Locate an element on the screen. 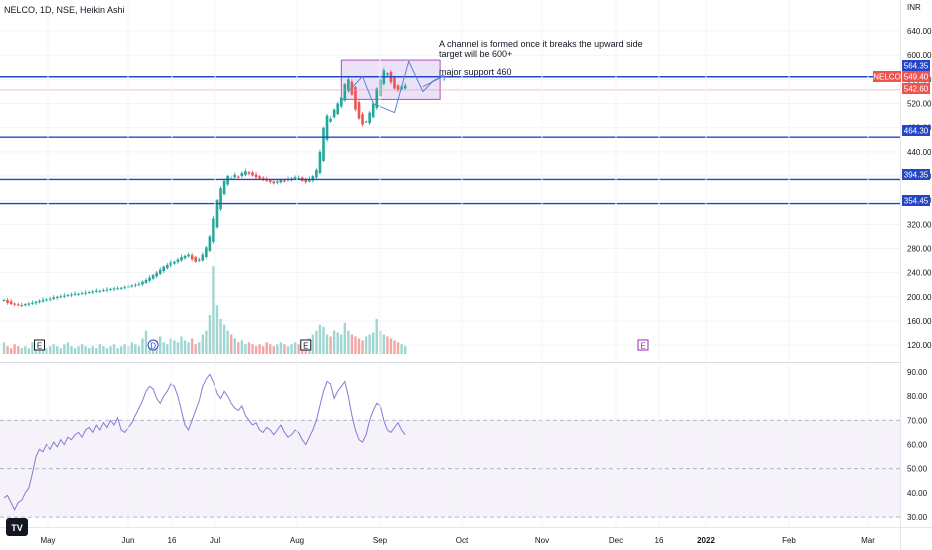 Image resolution: width=932 pixels, height=550 pixels. badge-354: 354.45 is located at coordinates (916, 201).